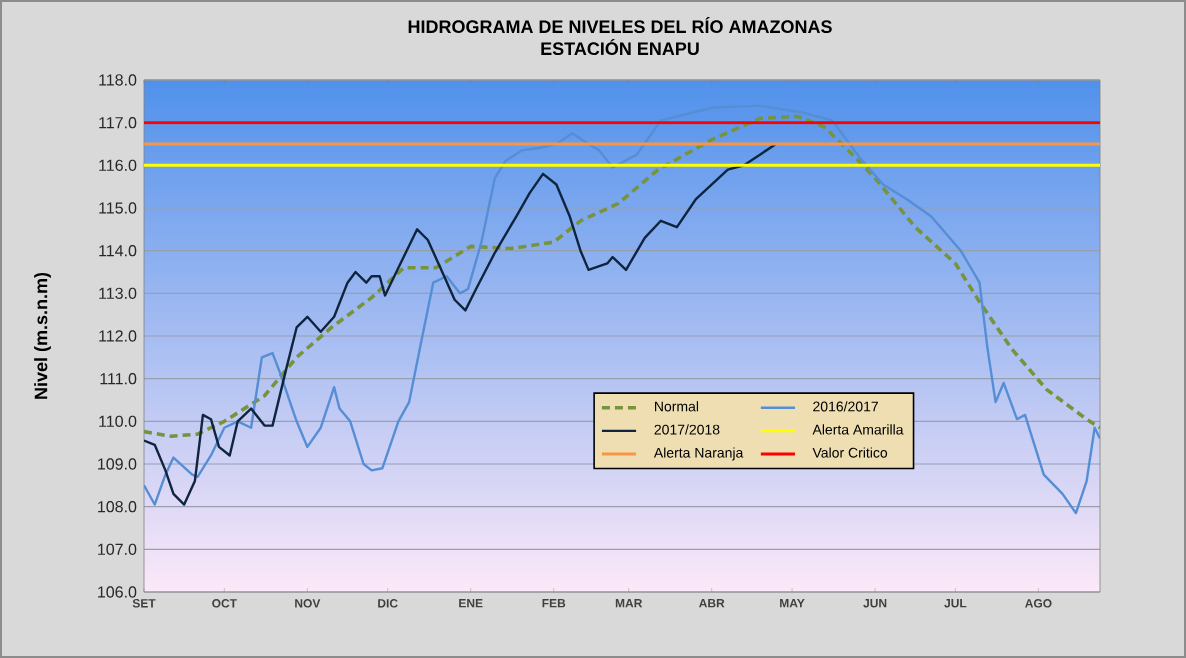  I want to click on y-tick-label: 110.0, so click(118, 421).